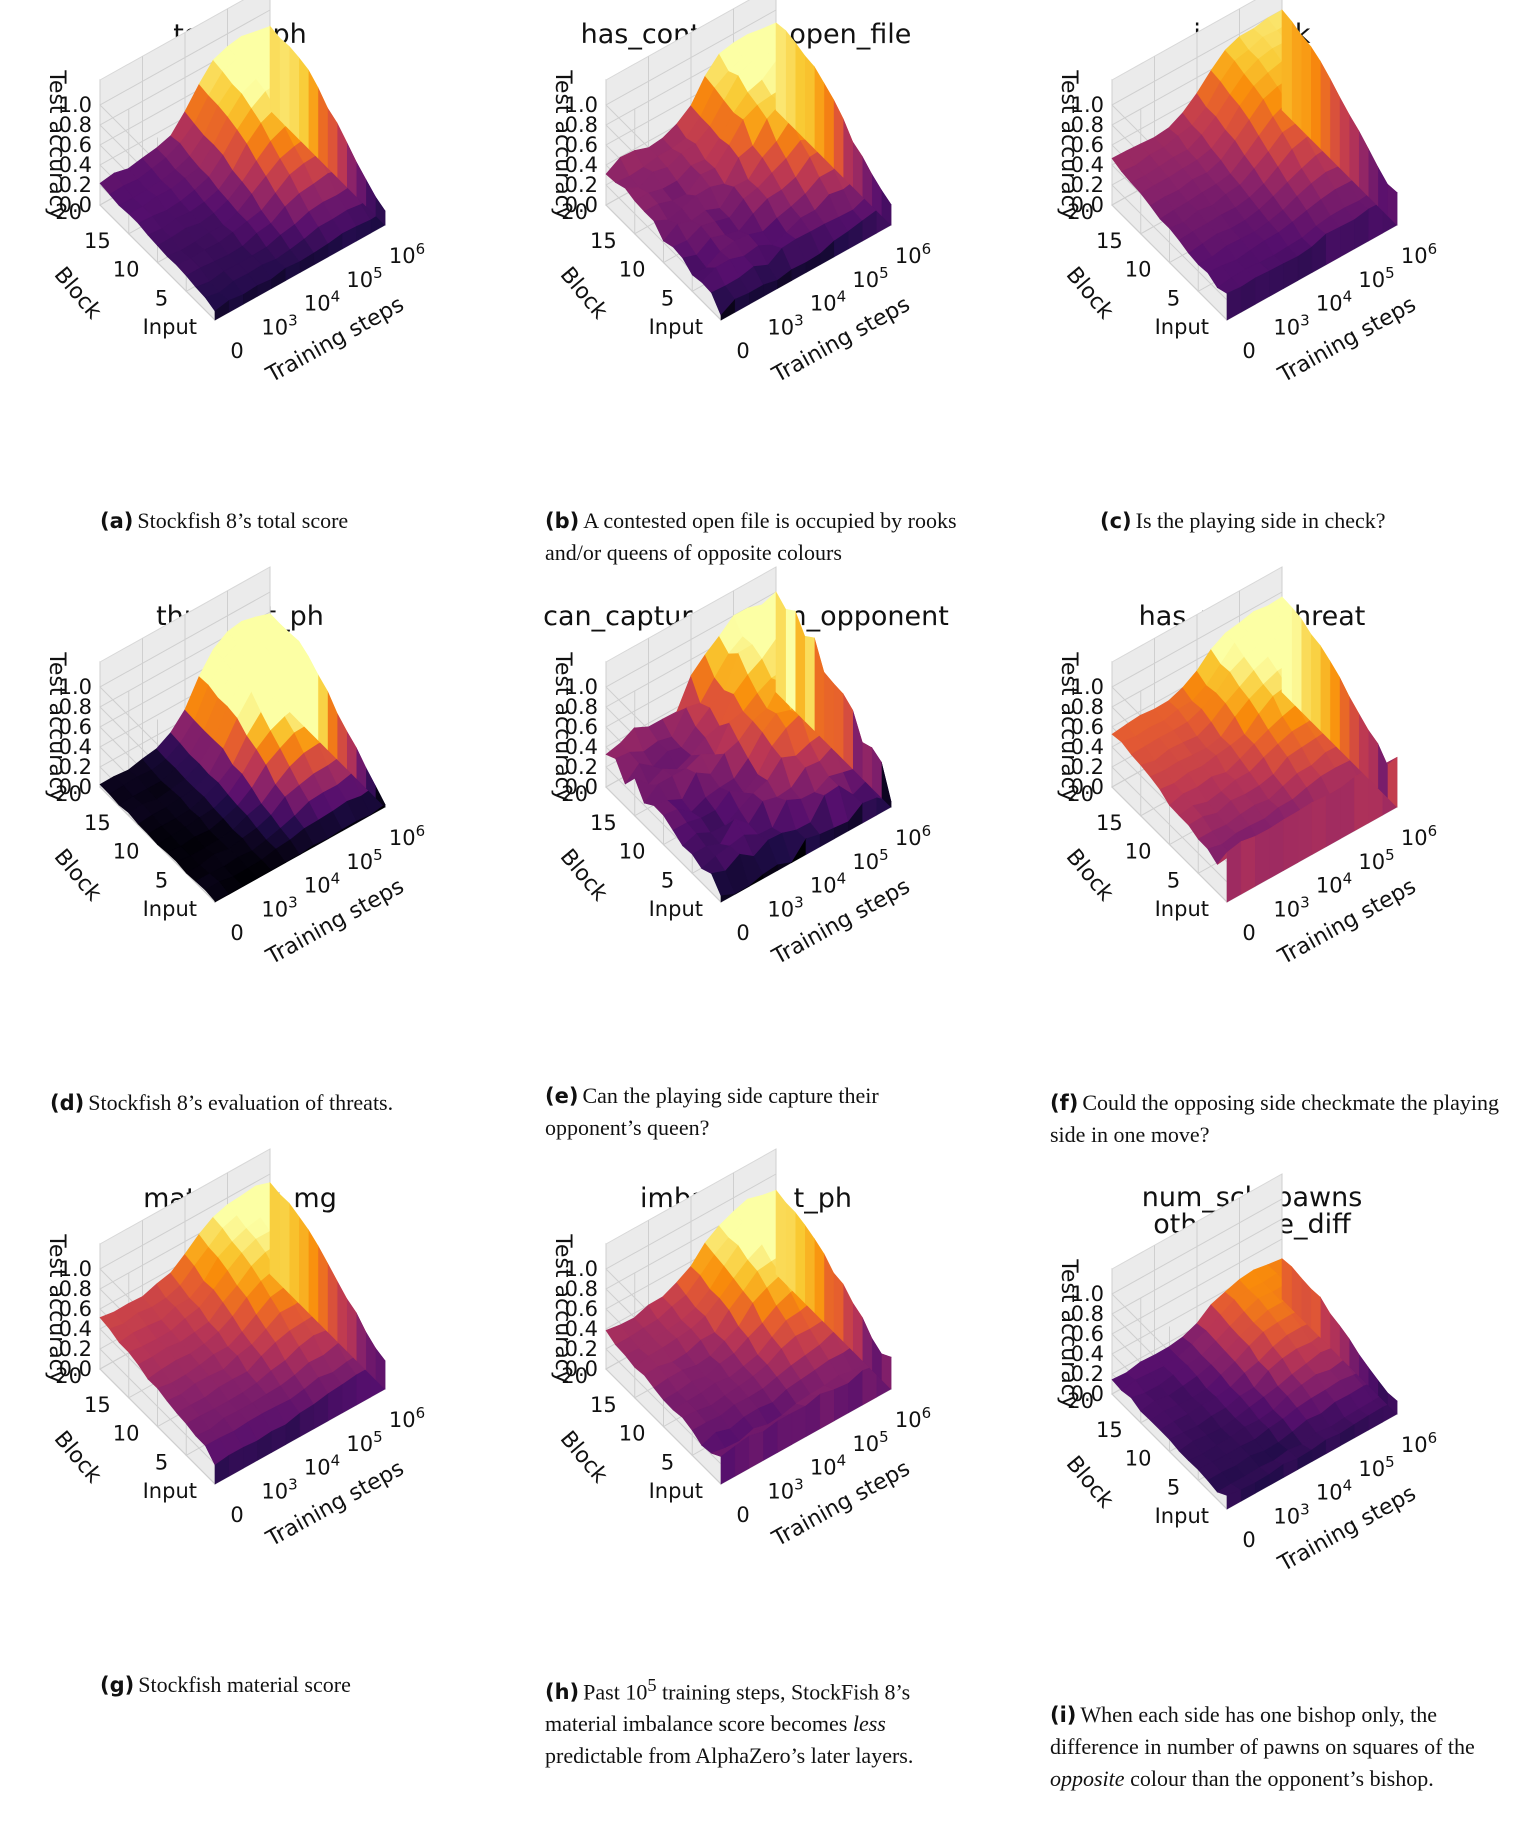  What do you see at coordinates (562, 1692) in the screenshot?
I see `caption-label: (h)` at bounding box center [562, 1692].